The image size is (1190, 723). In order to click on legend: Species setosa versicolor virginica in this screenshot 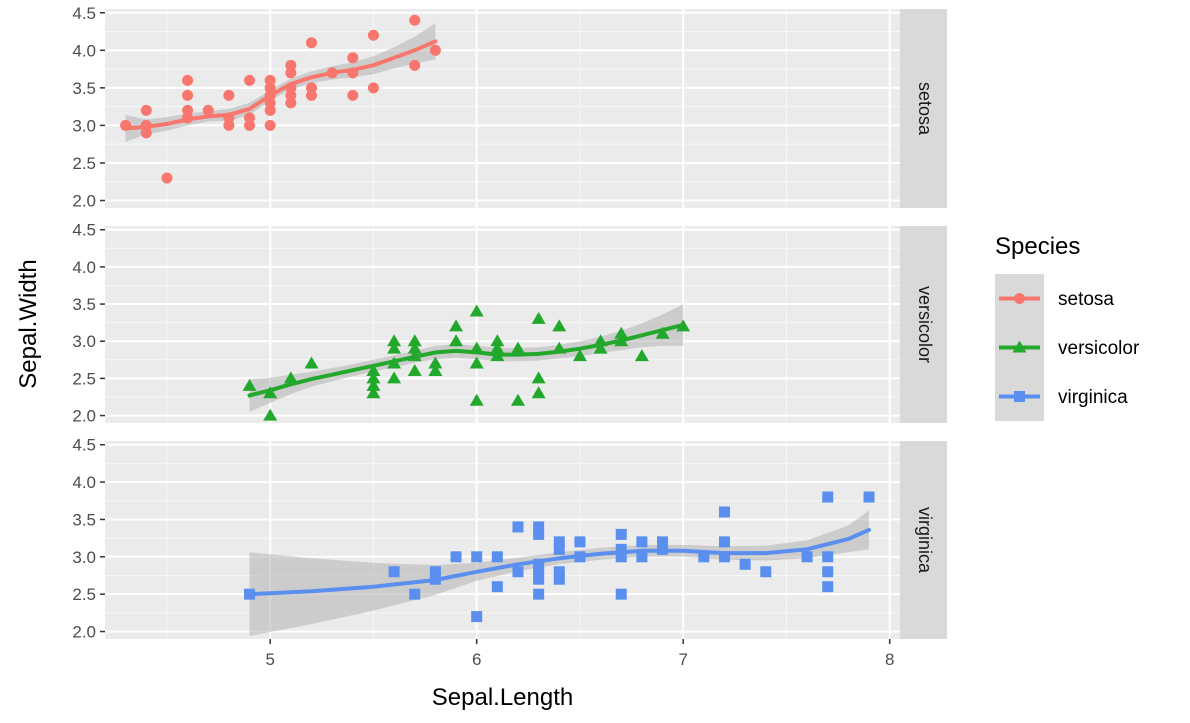, I will do `click(1067, 327)`.